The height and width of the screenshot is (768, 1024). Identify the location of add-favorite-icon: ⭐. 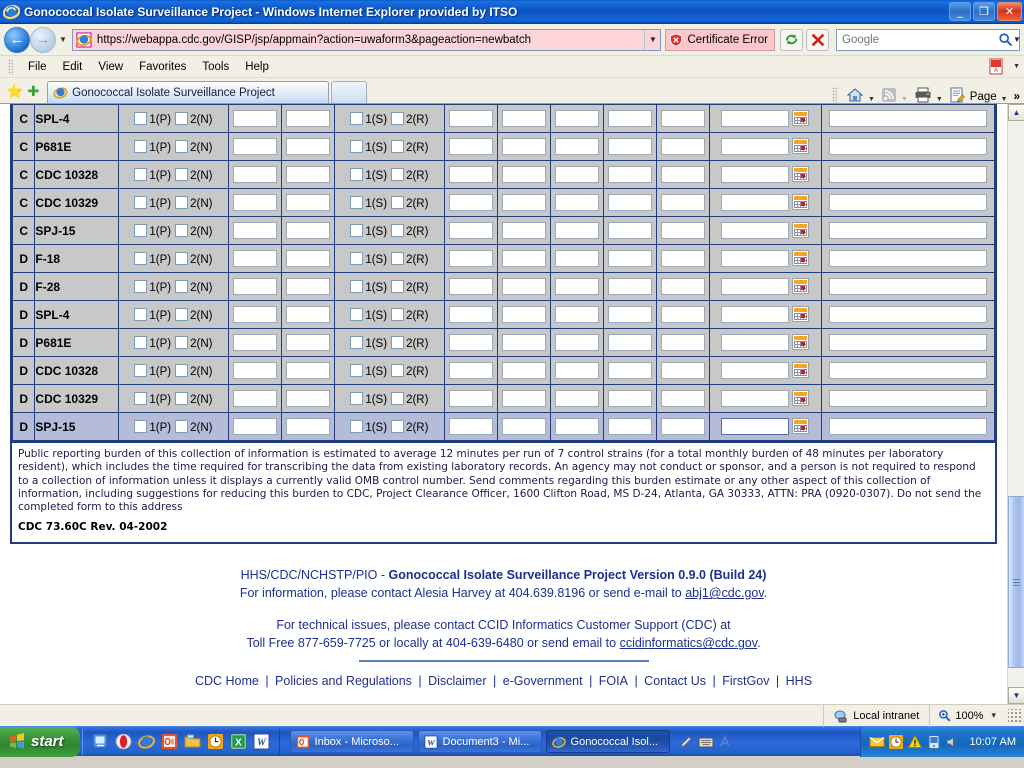
(15, 91).